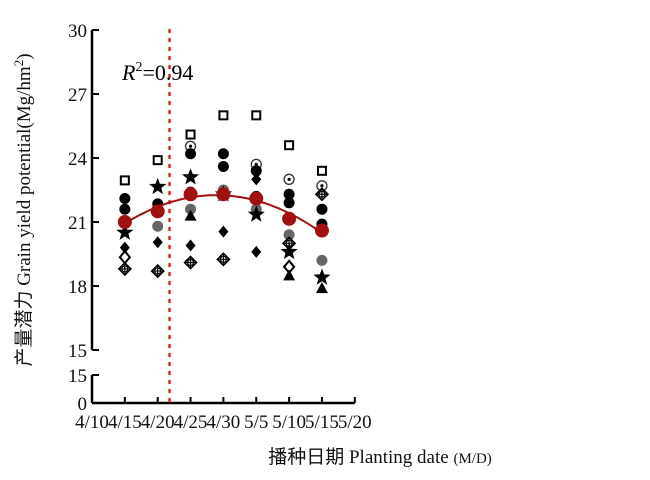  I want to click on y-tick-label: 18, so click(77, 287).